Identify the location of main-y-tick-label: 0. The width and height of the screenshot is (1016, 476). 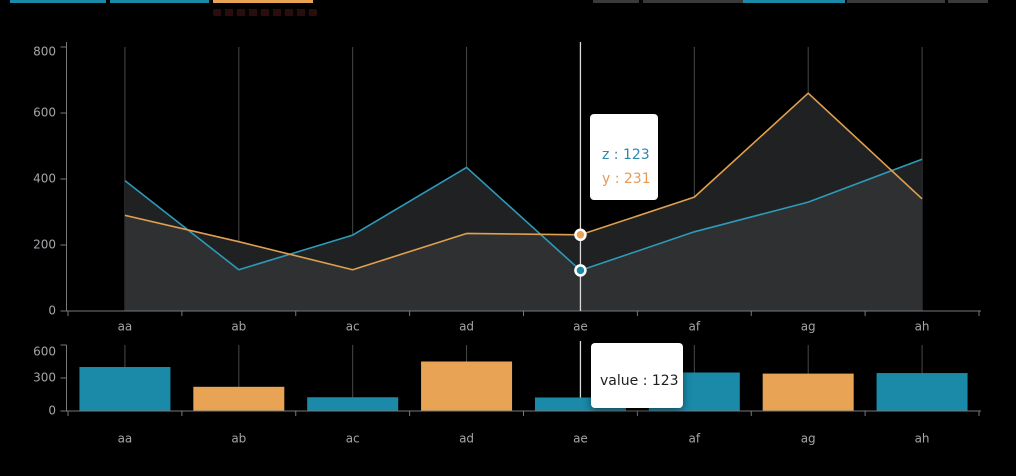
(52, 311).